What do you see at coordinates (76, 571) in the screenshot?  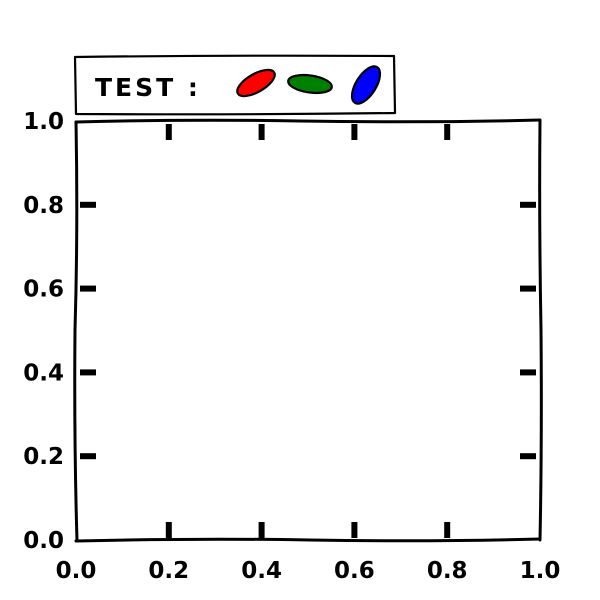 I see `x-tick-label: 0.0` at bounding box center [76, 571].